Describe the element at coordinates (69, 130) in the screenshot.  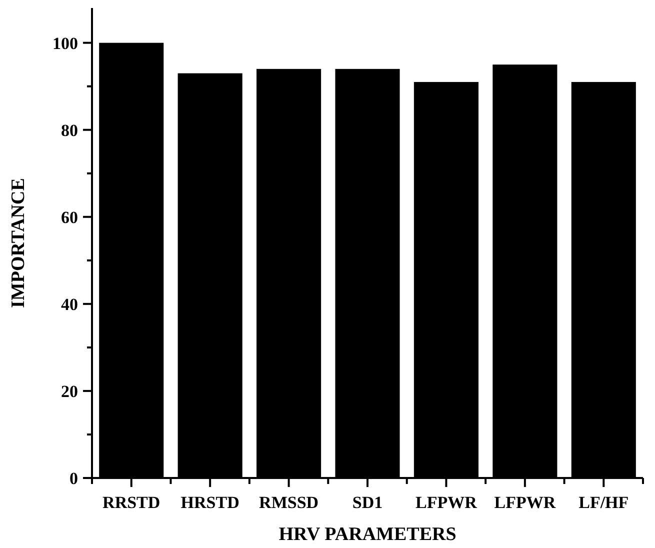
I see `y-tick-label: 80` at that location.